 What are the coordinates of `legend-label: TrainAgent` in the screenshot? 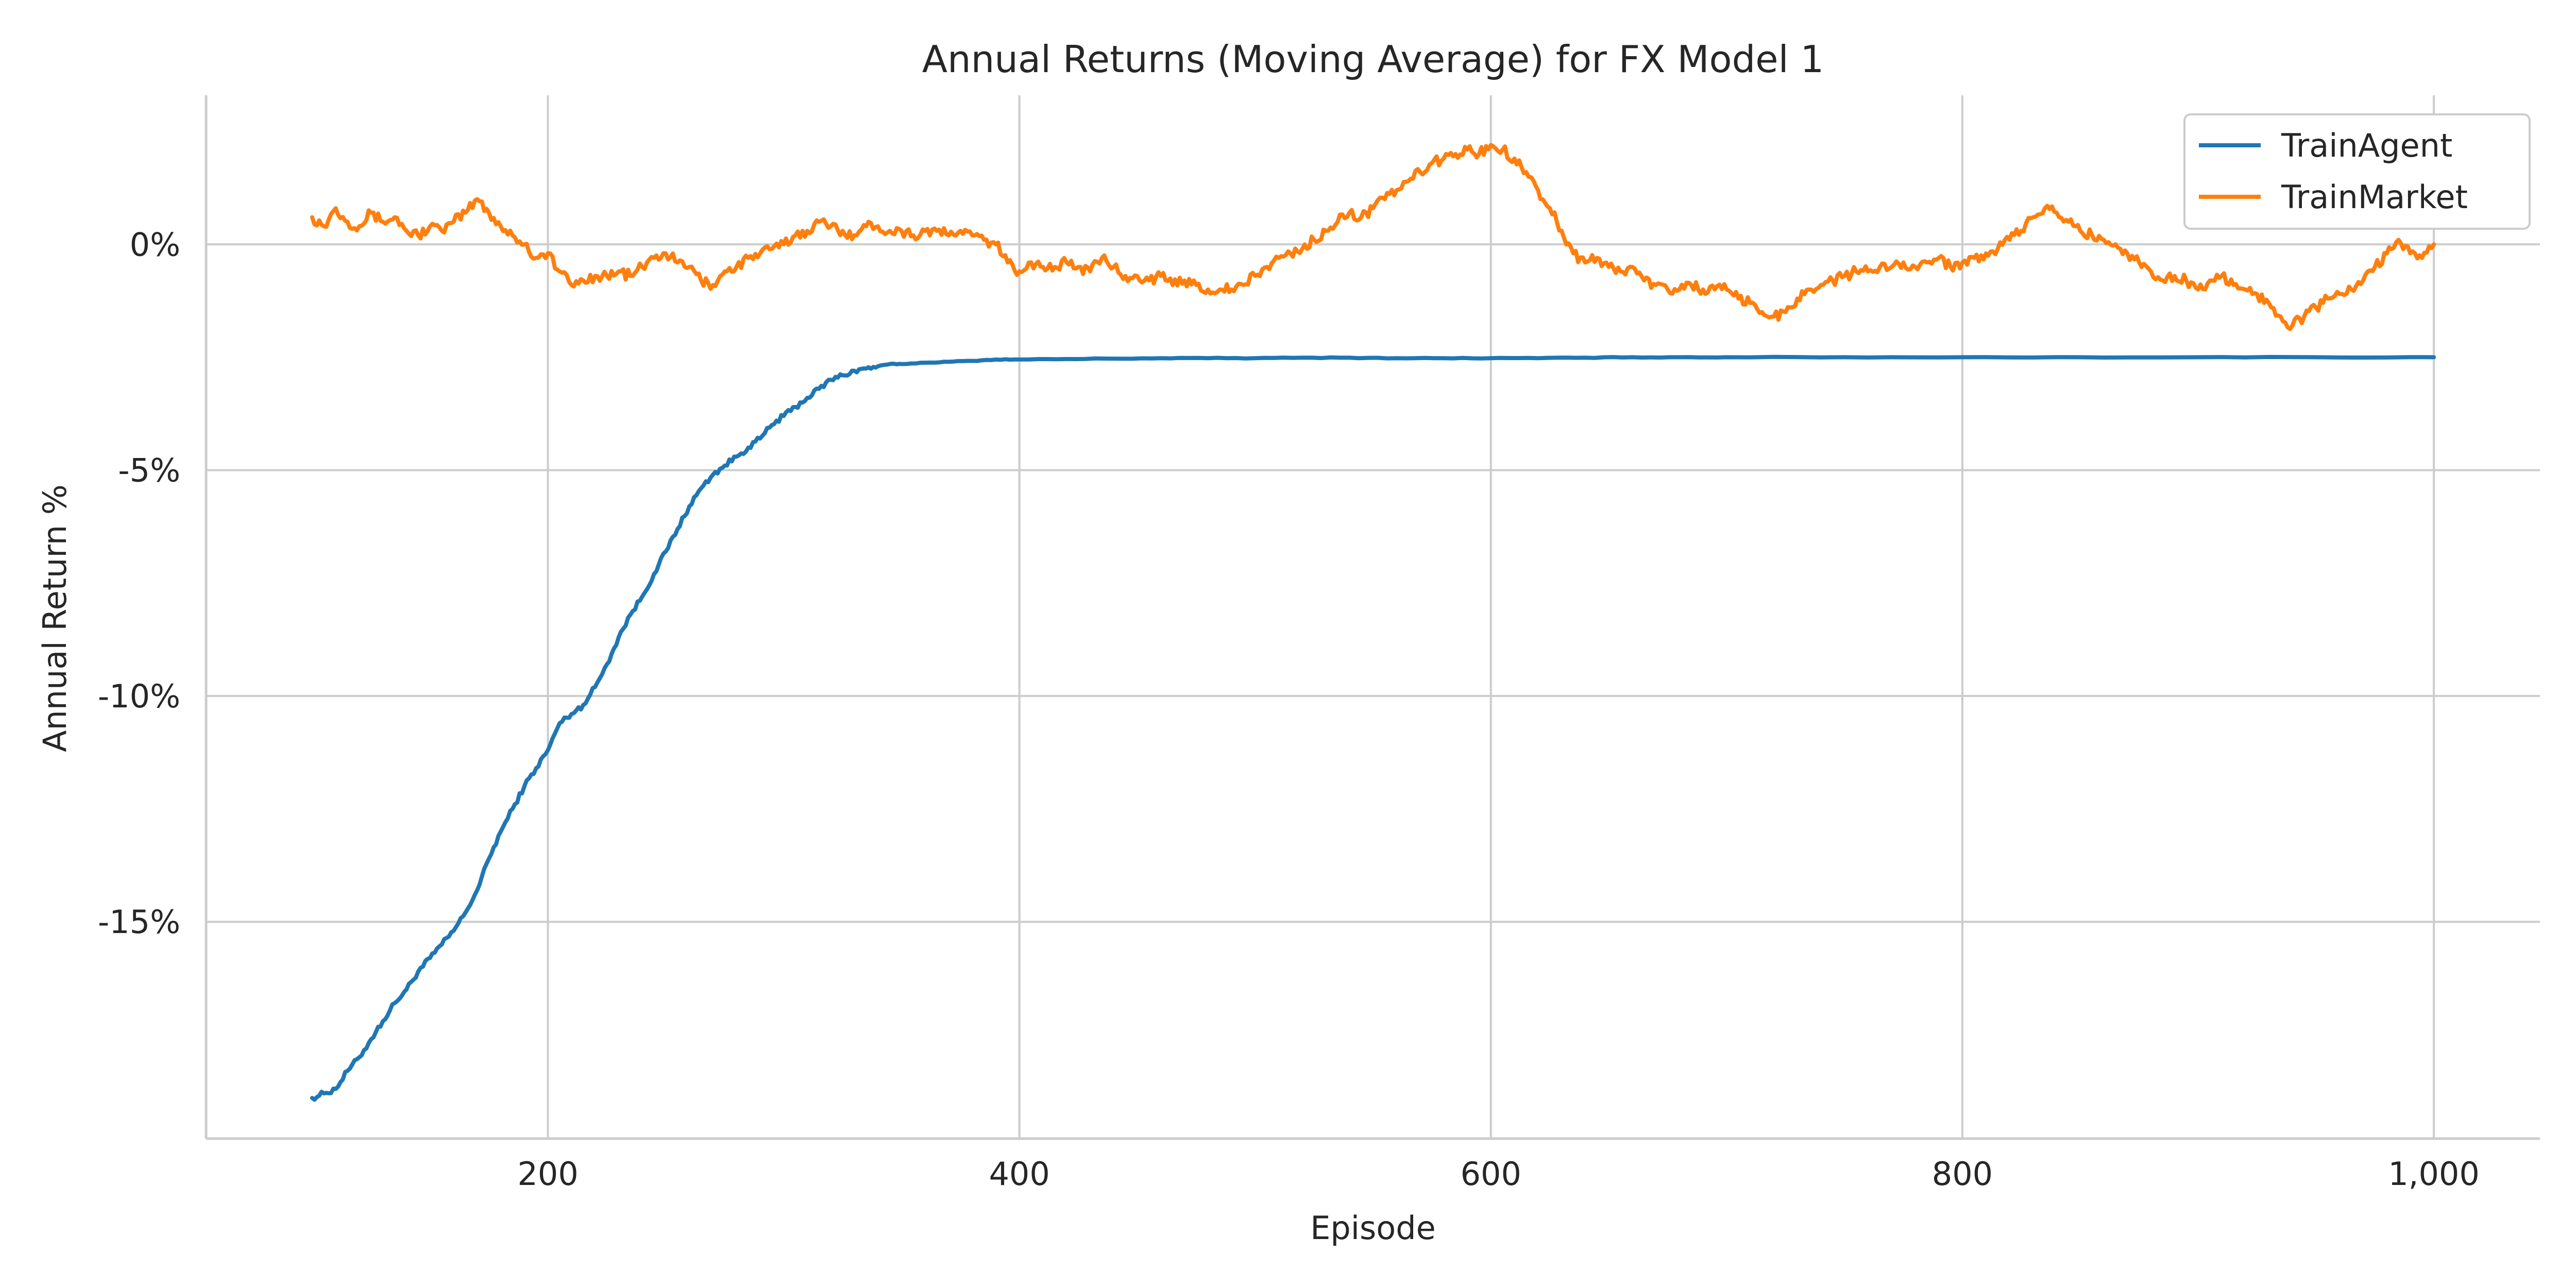 It's located at (2366, 145).